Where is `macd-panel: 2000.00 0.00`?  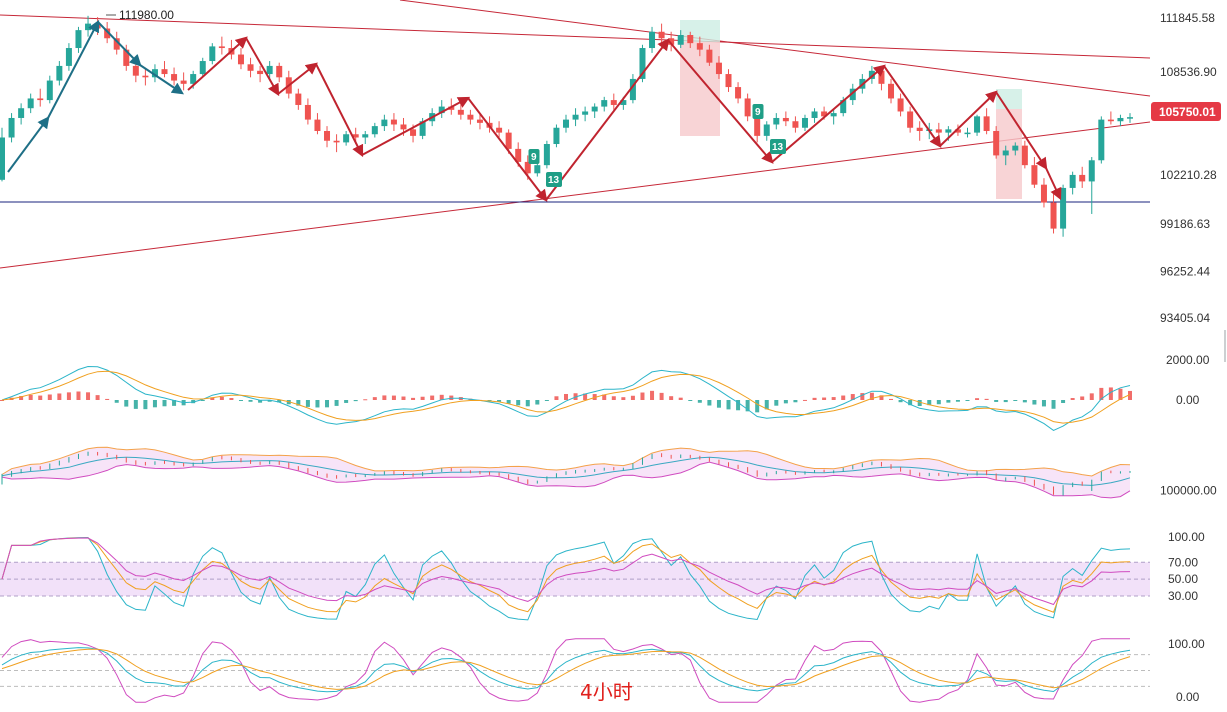 macd-panel: 2000.00 0.00 is located at coordinates (605, 392).